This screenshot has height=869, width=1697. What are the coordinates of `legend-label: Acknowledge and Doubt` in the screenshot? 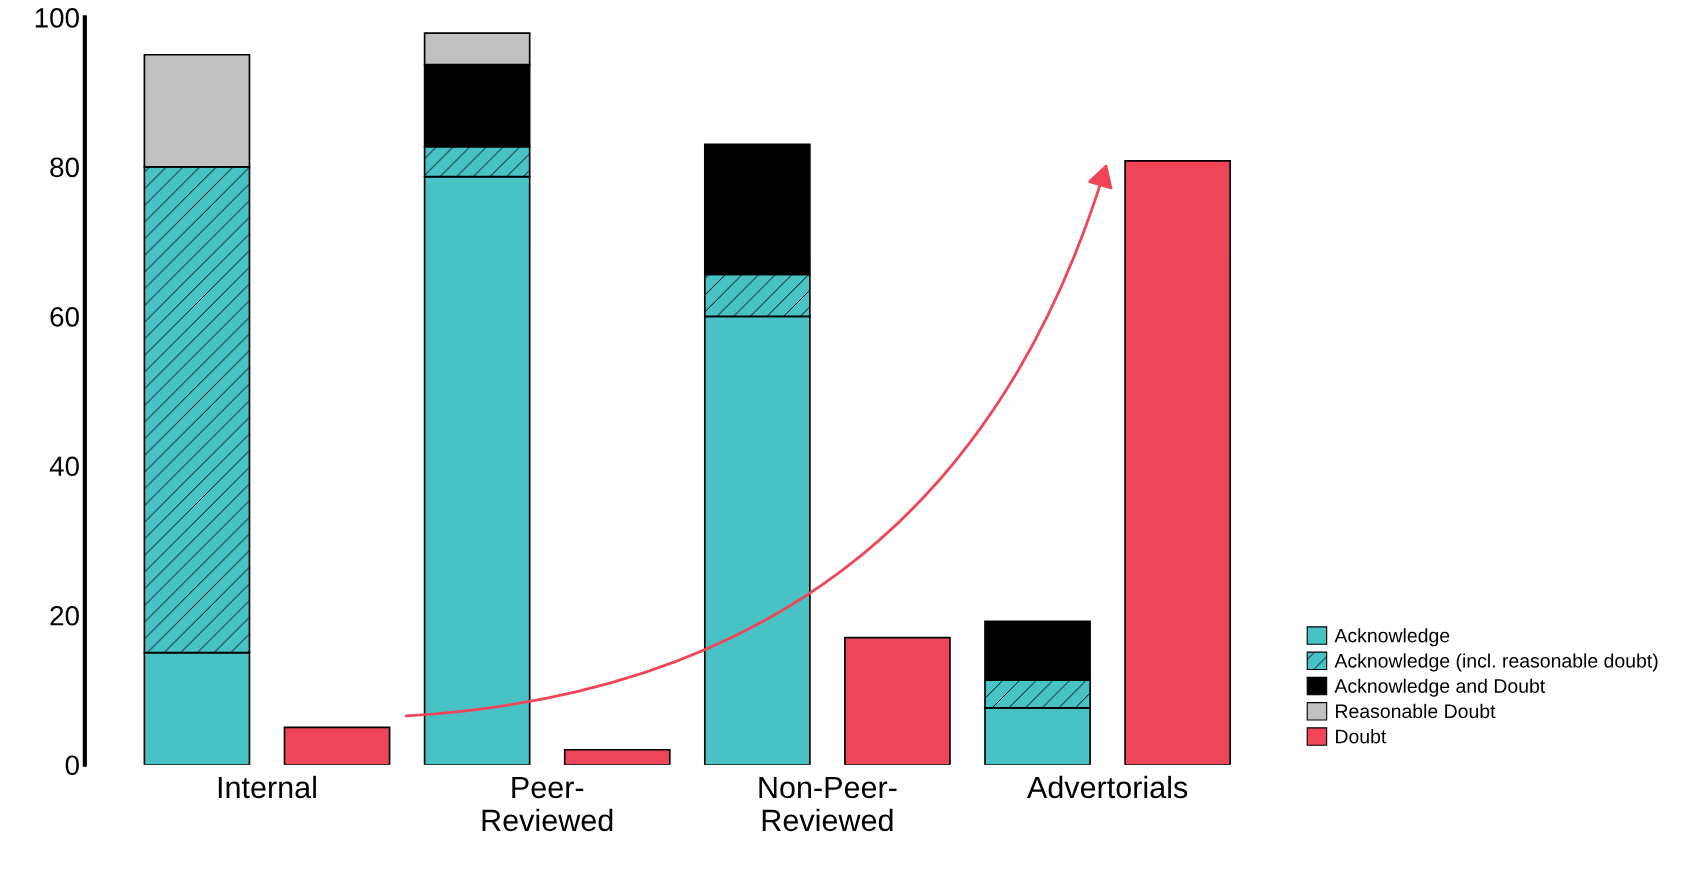 It's located at (1440, 687).